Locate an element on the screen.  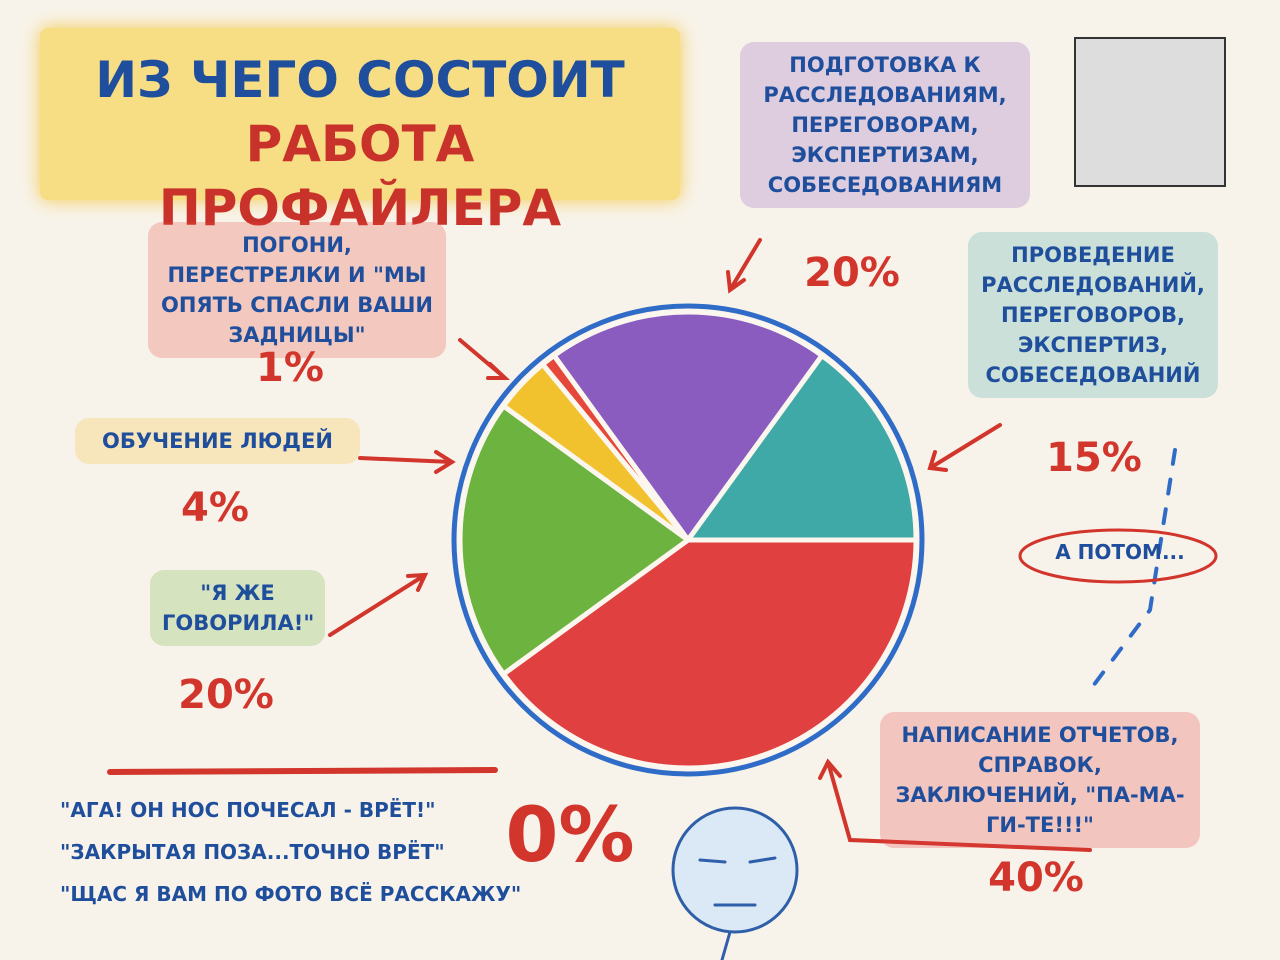
quote: "ЩАС Я ВАМ ПО ФОТО ВСЁ РАССКАЖУ" is located at coordinates (291, 894).